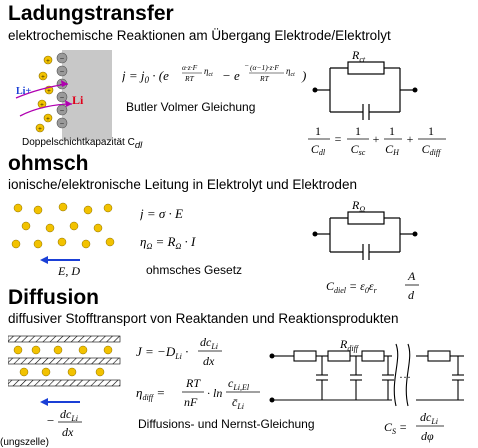 This screenshot has width=478, height=448. What do you see at coordinates (238, 403) in the screenshot?
I see `svg-text: c̄Li` at bounding box center [238, 403].